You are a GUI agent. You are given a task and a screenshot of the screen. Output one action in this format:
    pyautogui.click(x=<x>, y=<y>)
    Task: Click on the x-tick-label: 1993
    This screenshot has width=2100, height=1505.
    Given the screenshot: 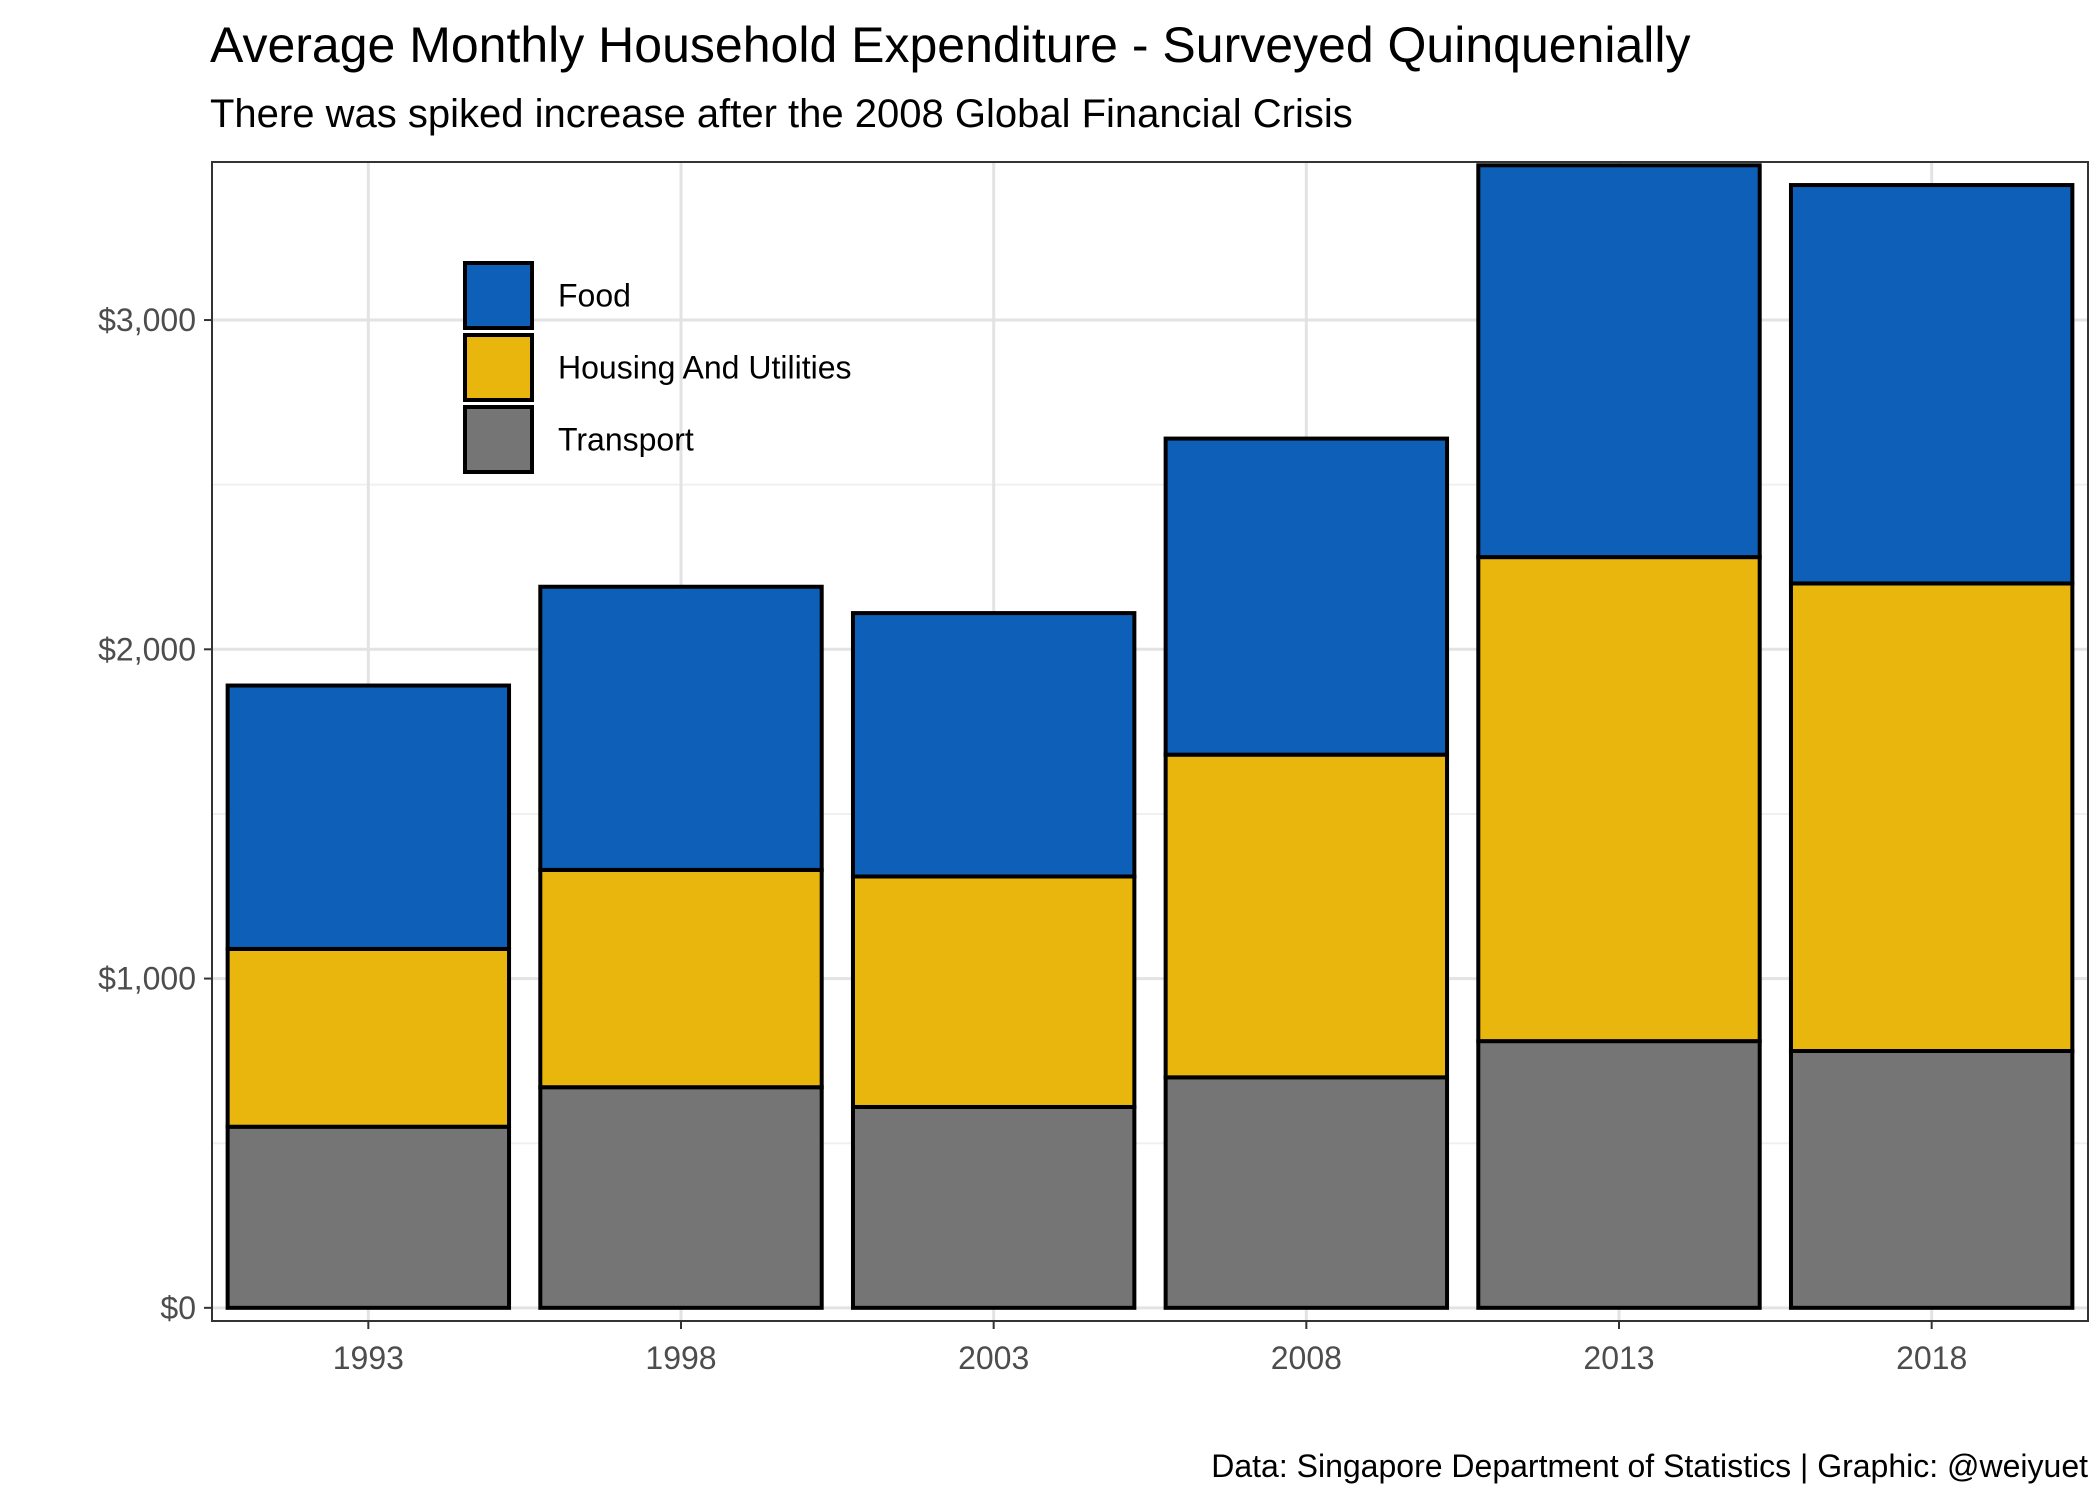 What is the action you would take?
    pyautogui.click(x=368, y=1358)
    